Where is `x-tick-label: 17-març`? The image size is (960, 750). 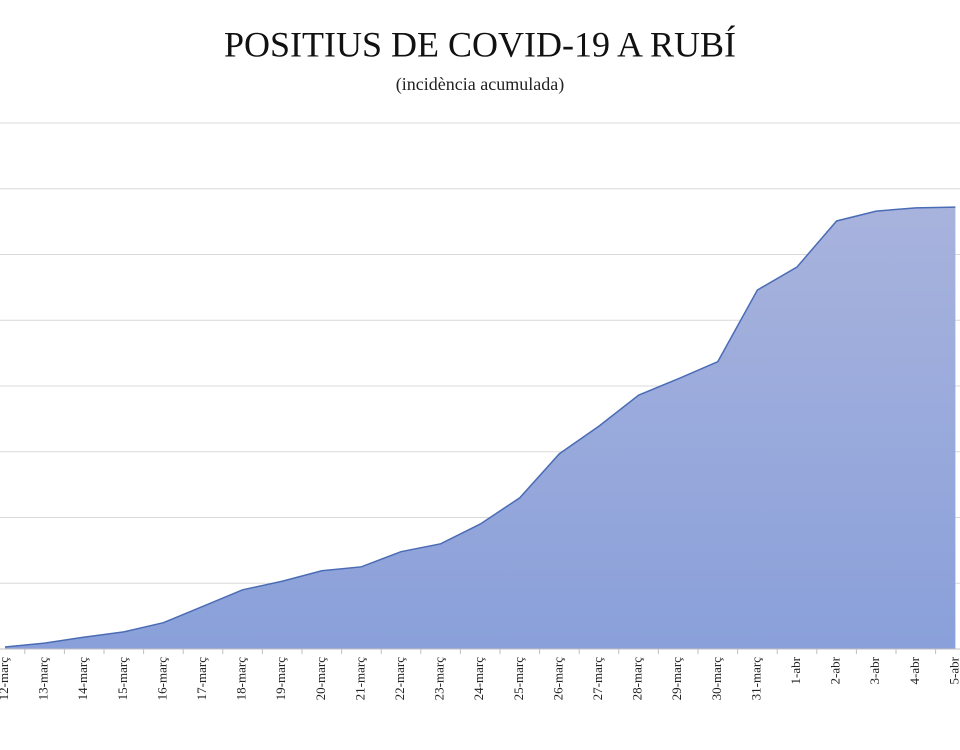
x-tick-label: 17-març is located at coordinates (201, 679).